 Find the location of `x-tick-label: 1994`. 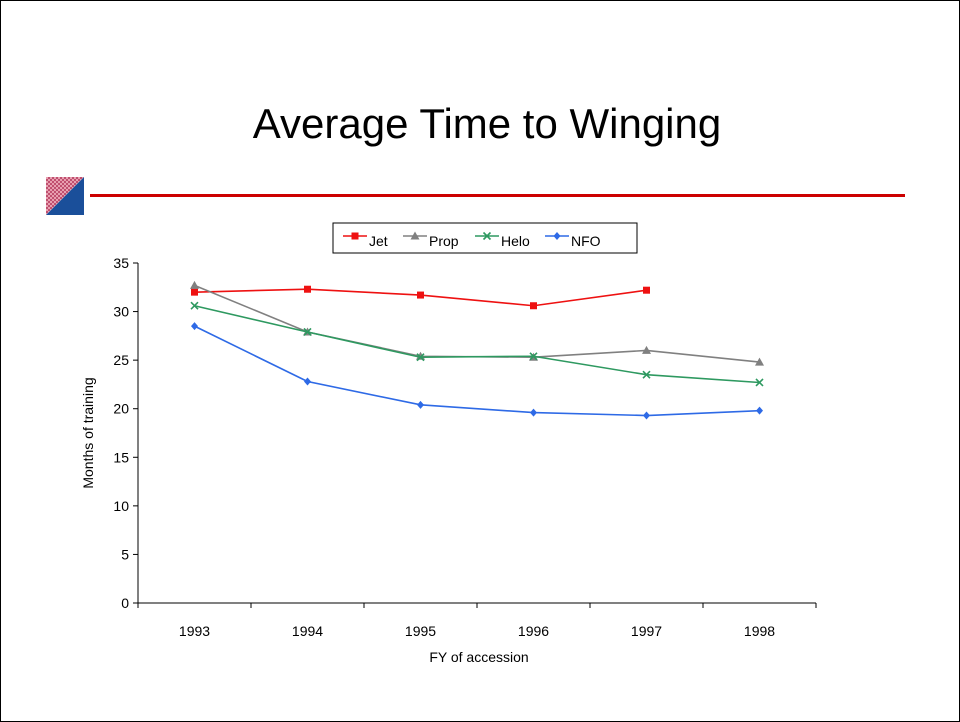

x-tick-label: 1994 is located at coordinates (307, 631).